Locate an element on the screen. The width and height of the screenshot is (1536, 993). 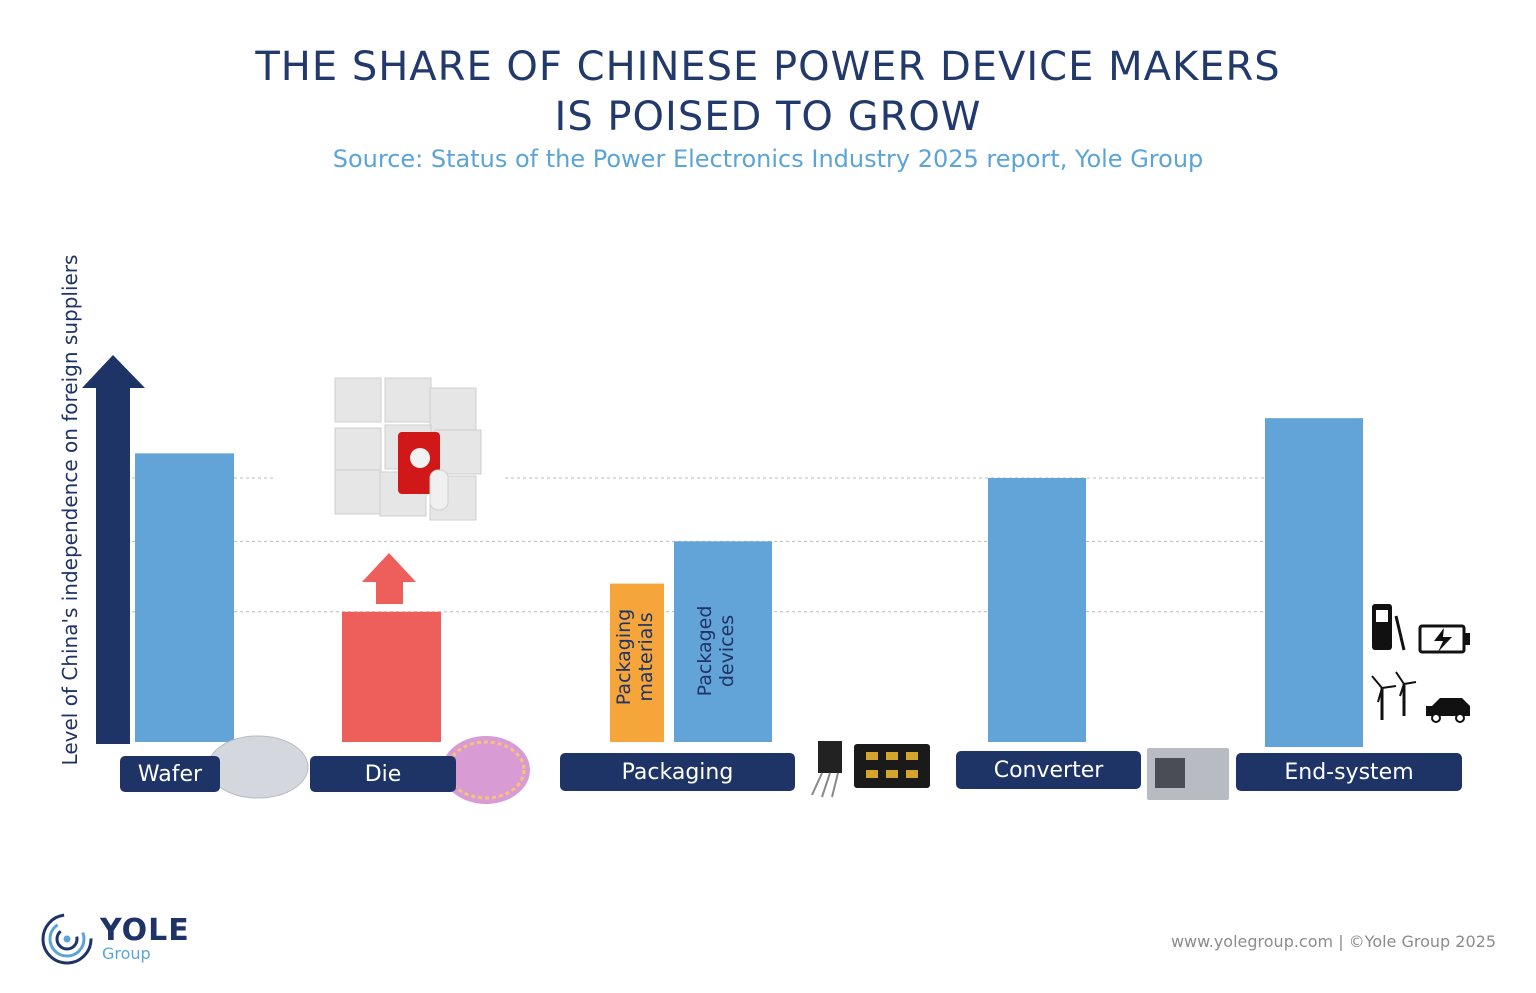
y-axis-arrow-head is located at coordinates (113, 371).